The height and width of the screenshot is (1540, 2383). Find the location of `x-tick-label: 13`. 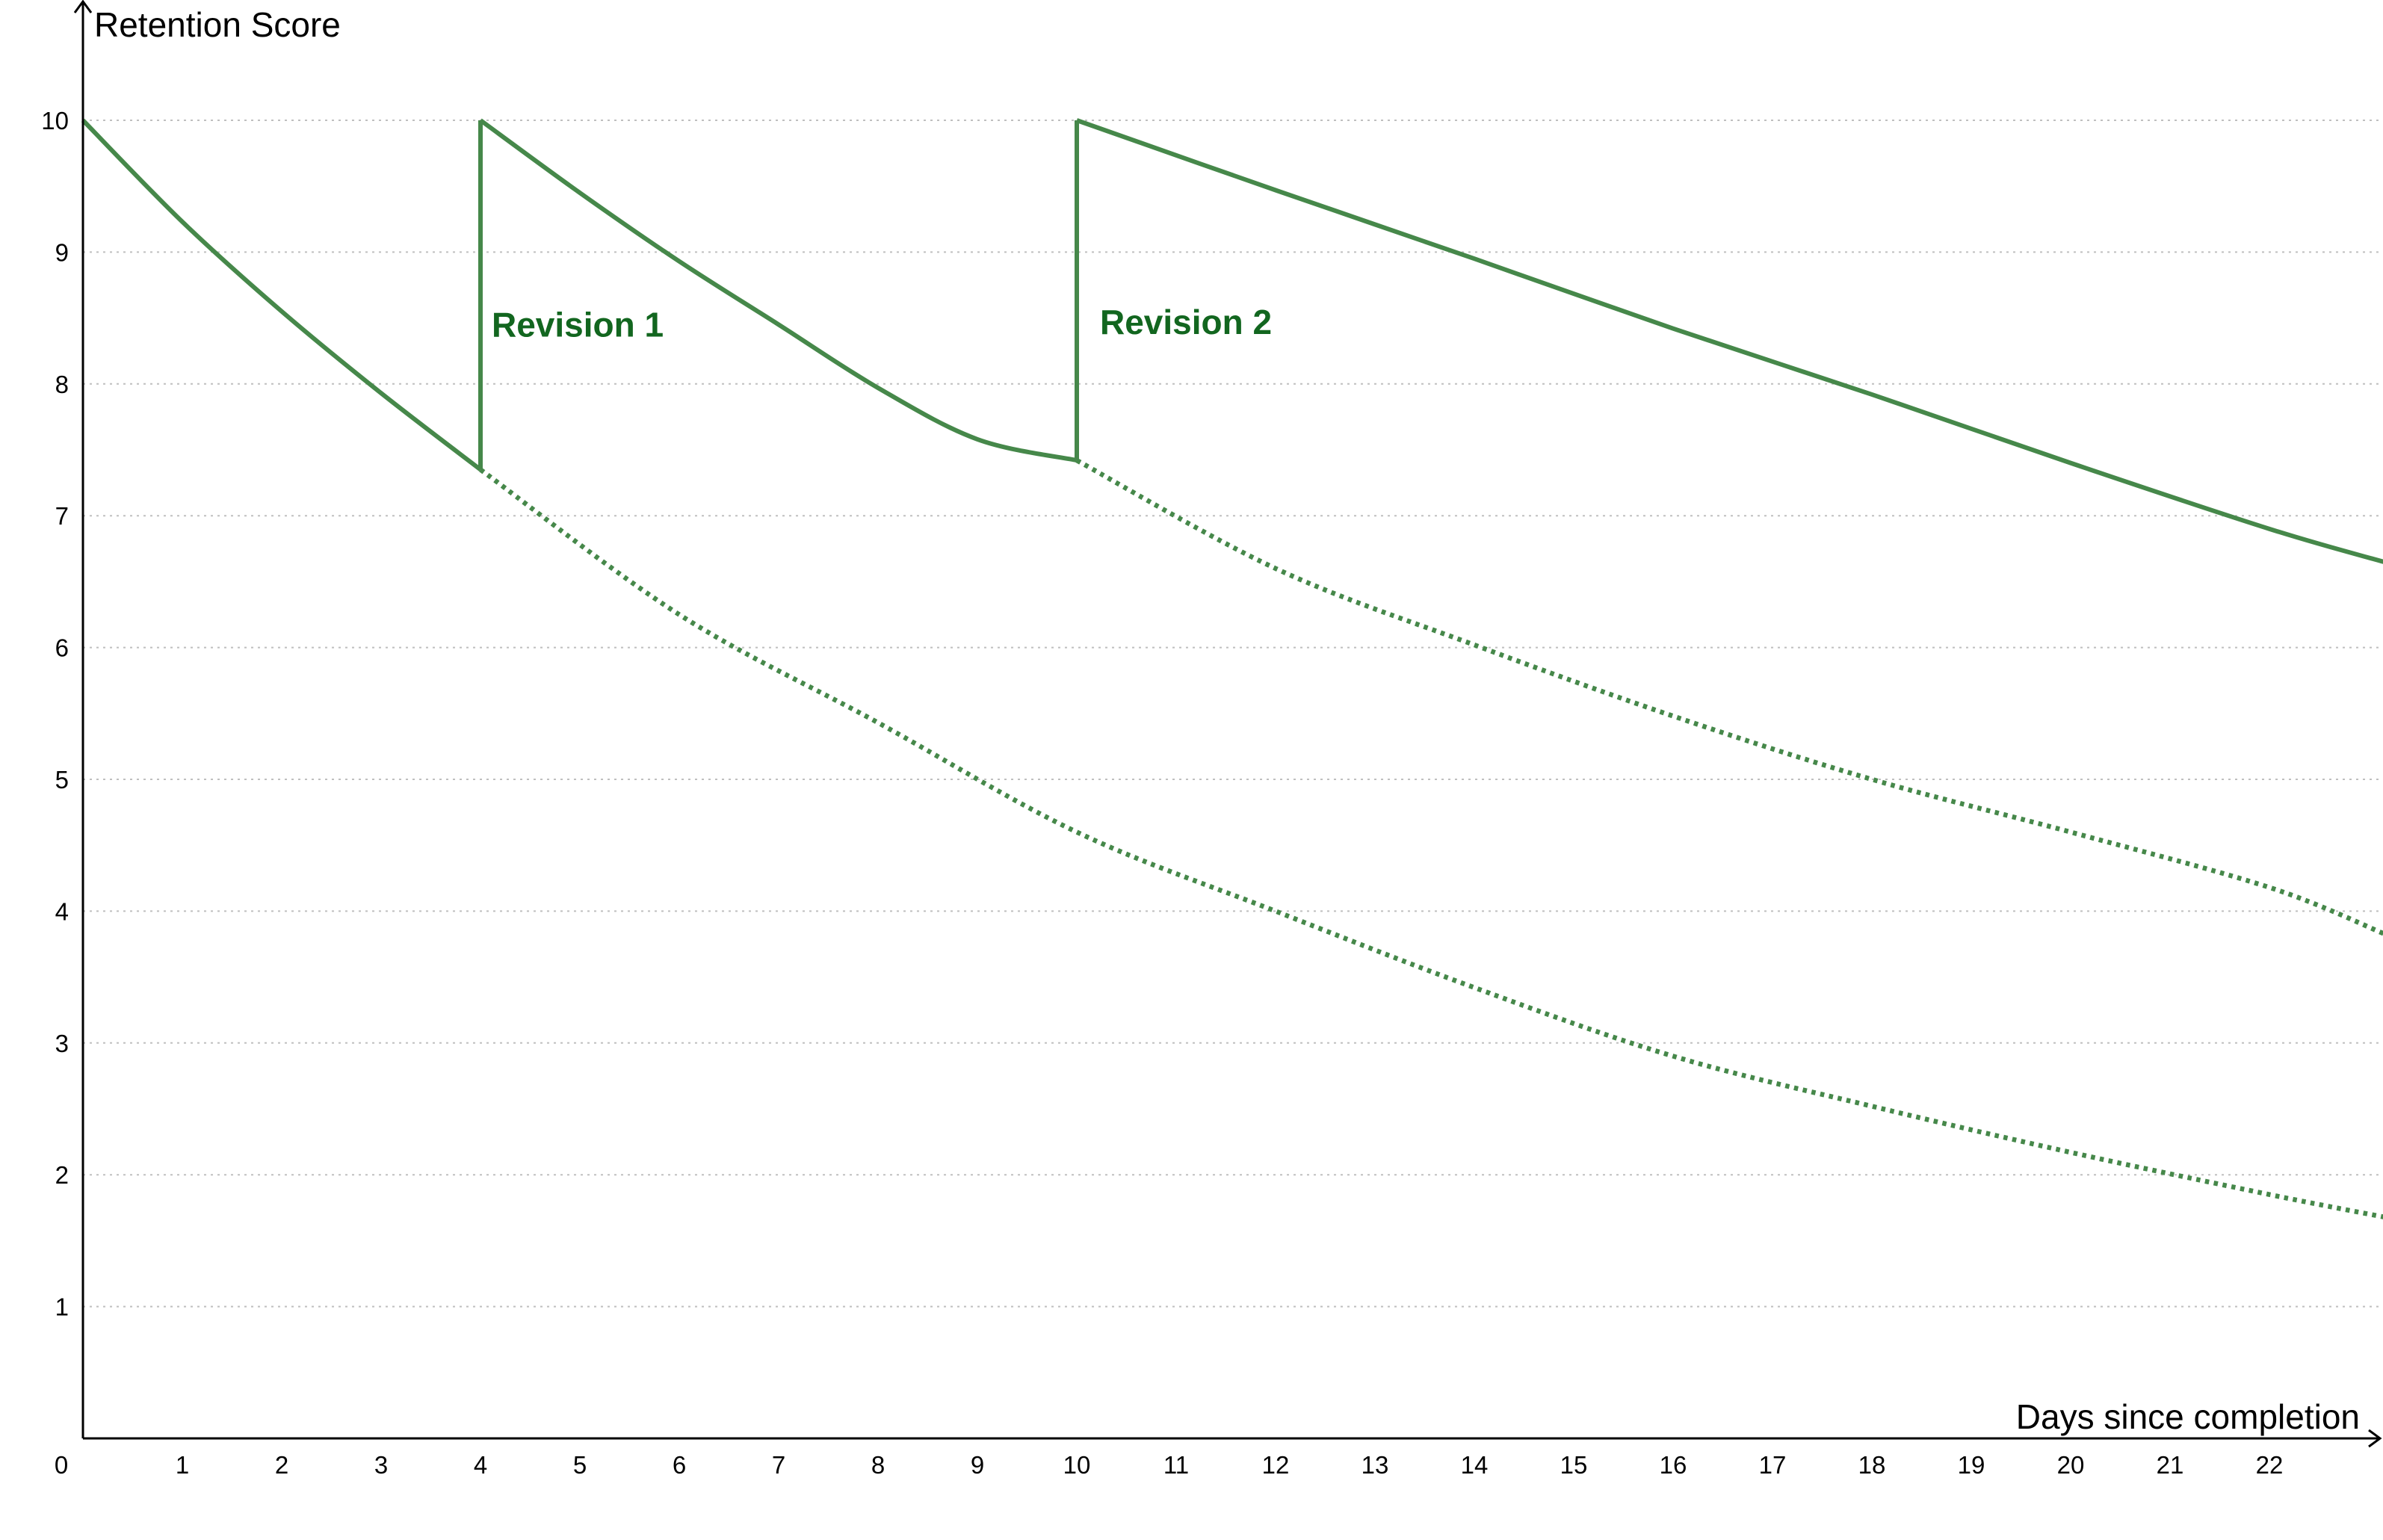

x-tick-label: 13 is located at coordinates (1375, 1465).